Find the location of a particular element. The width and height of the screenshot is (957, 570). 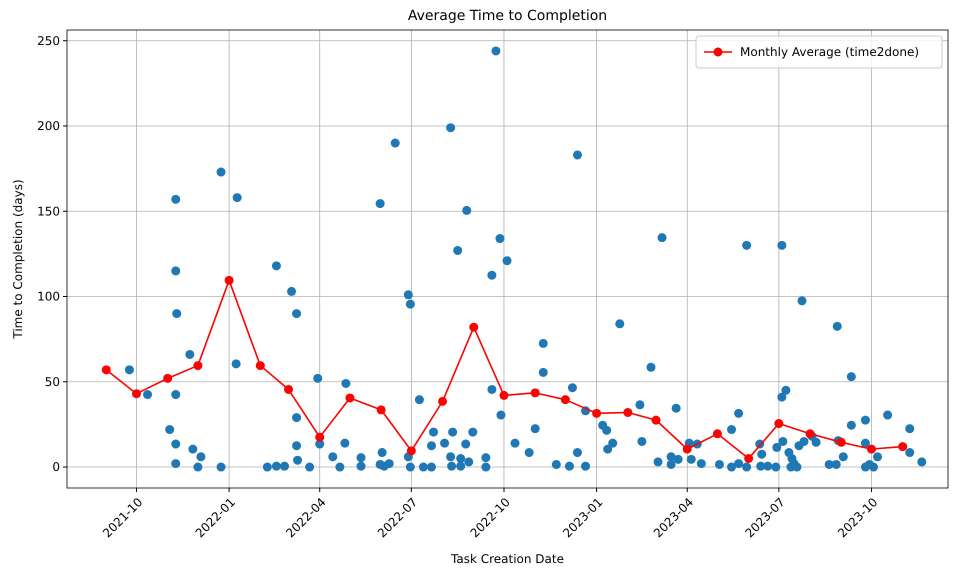

y-tick-label: 50 is located at coordinates (52, 381).